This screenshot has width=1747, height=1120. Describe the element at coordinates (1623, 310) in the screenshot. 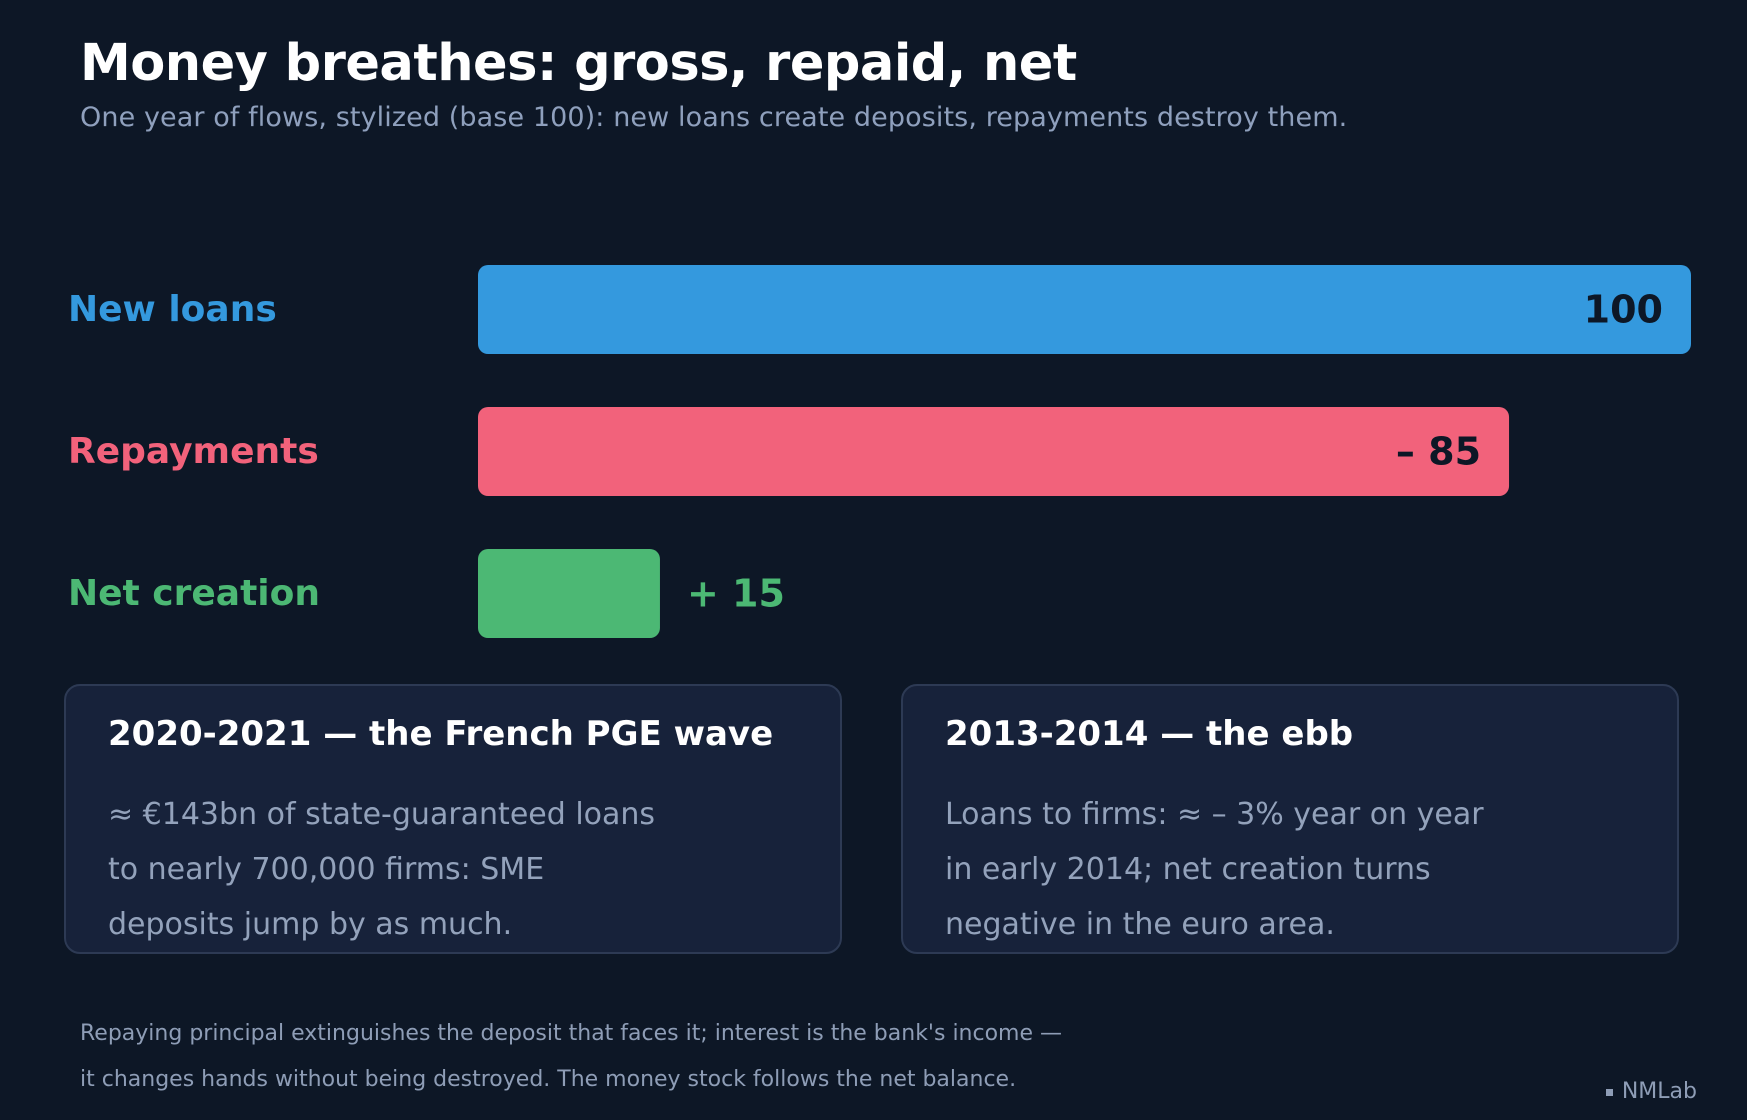

I see `value-label: 100` at that location.